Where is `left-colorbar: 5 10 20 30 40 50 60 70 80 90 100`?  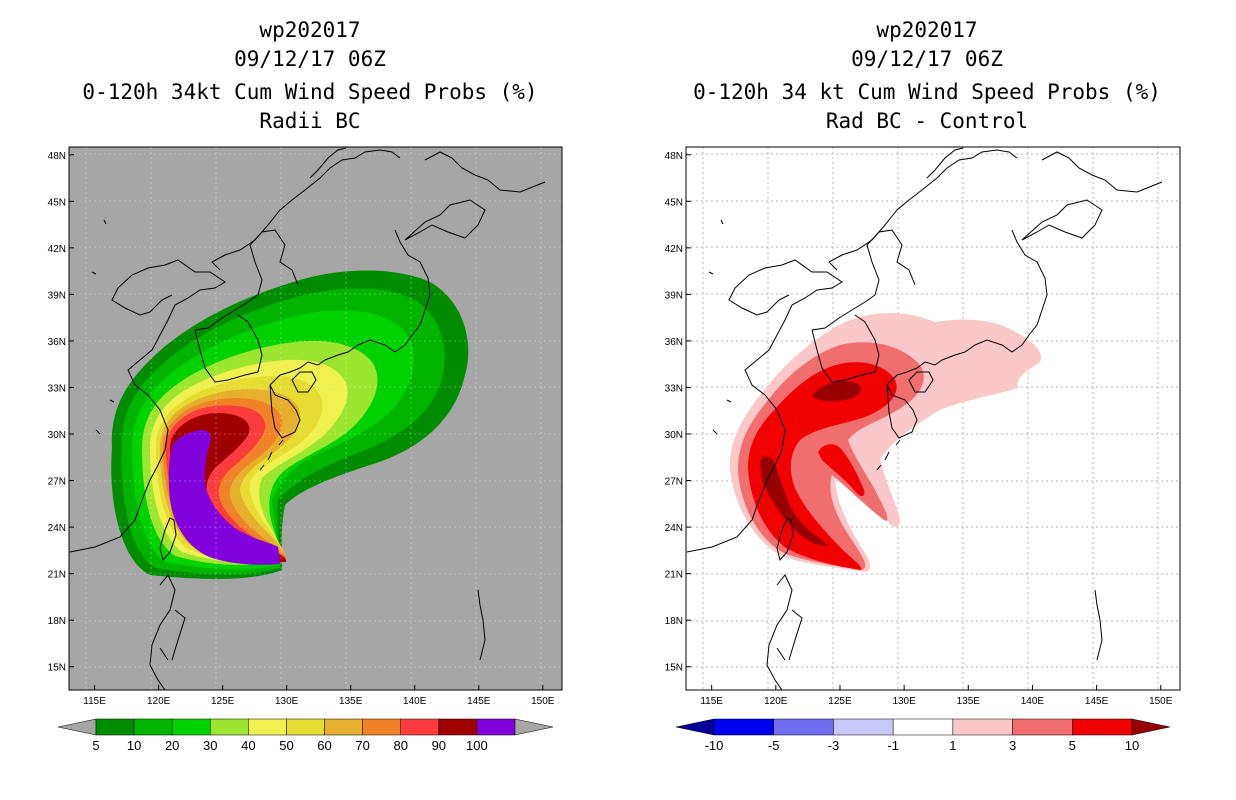
left-colorbar: 5 10 20 30 40 50 60 70 80 90 100 is located at coordinates (305, 735).